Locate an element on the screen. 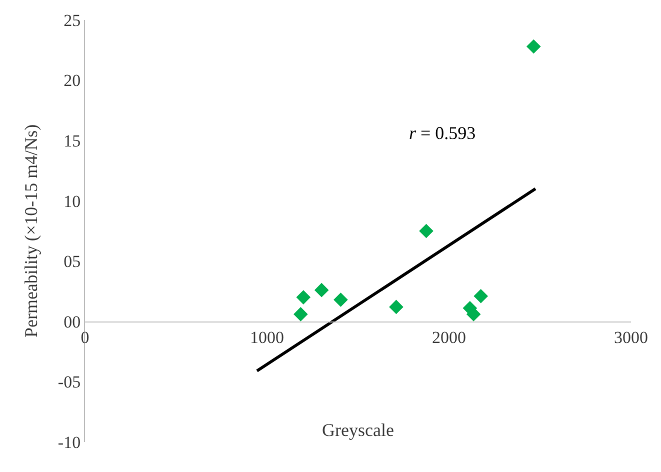 This screenshot has width=661, height=472. x-tick-label: 1000 is located at coordinates (267, 337).